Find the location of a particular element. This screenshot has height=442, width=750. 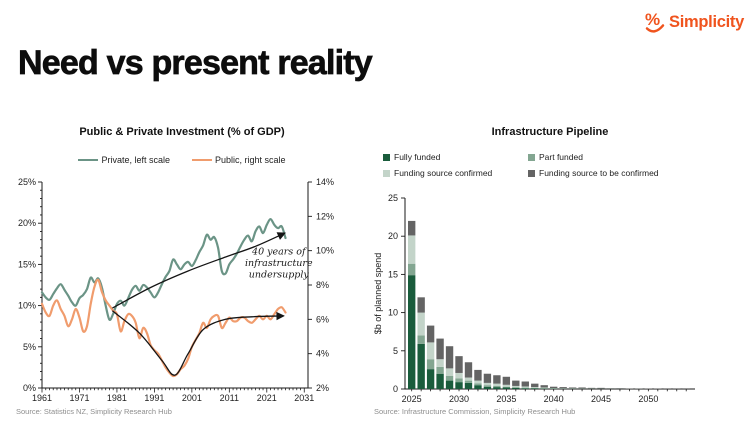

svg-text: 12% is located at coordinates (325, 216).